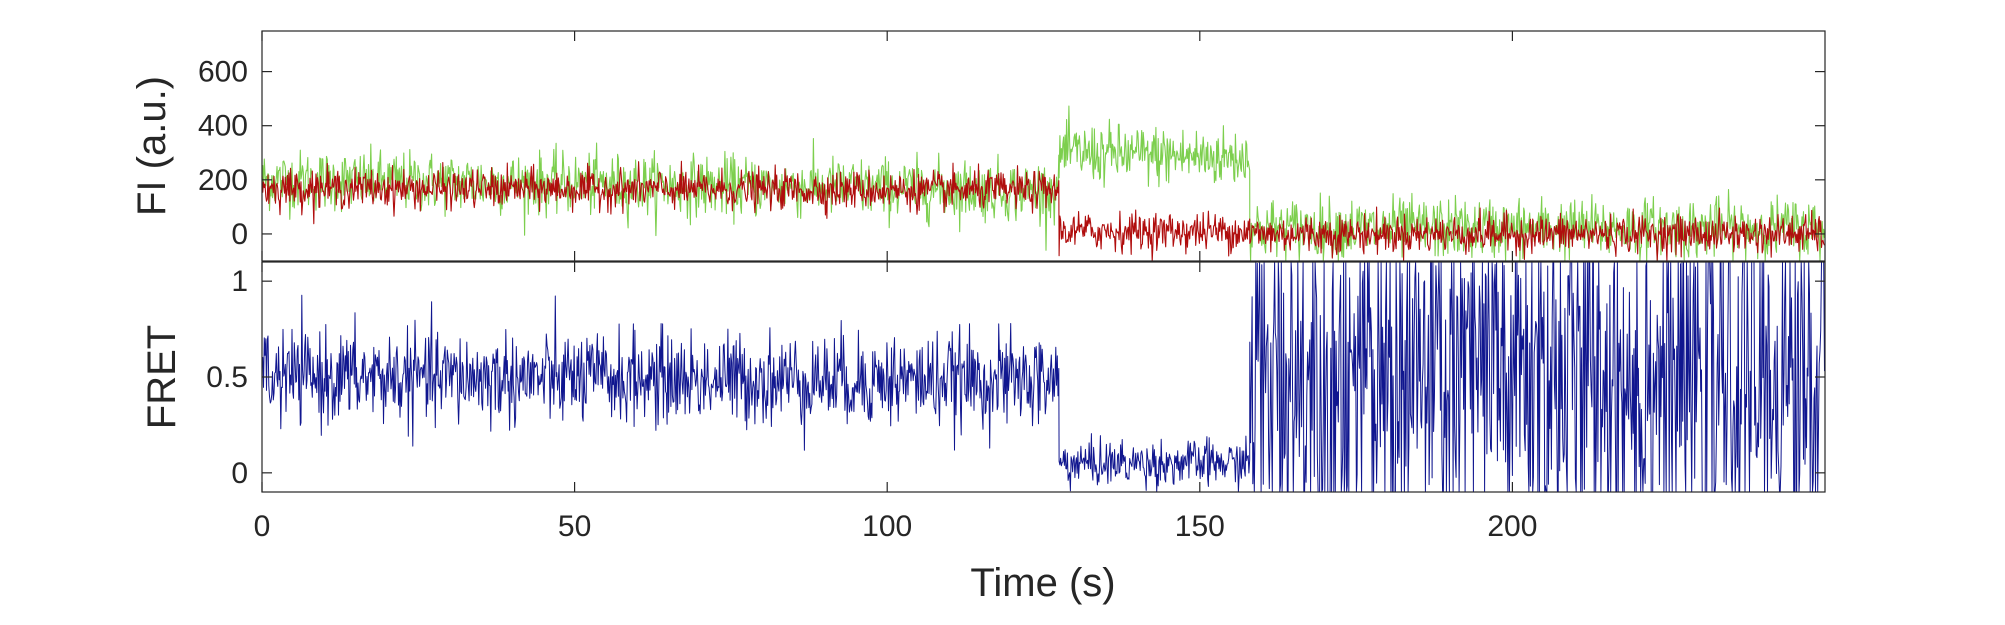  Describe the element at coordinates (887, 526) in the screenshot. I see `x-tick-label: 100` at that location.